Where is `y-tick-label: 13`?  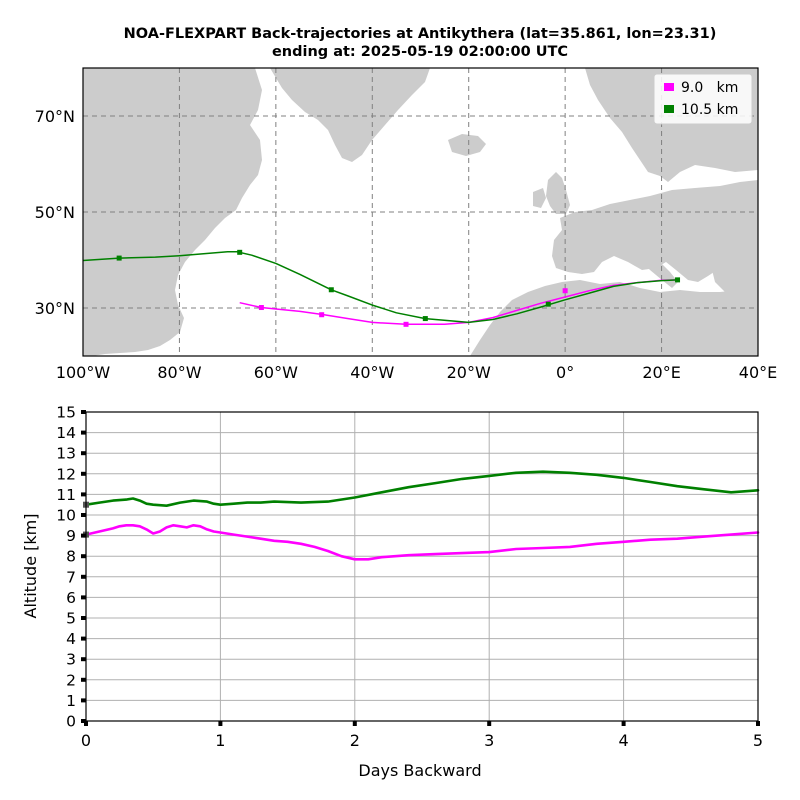
y-tick-label: 13 is located at coordinates (66, 454).